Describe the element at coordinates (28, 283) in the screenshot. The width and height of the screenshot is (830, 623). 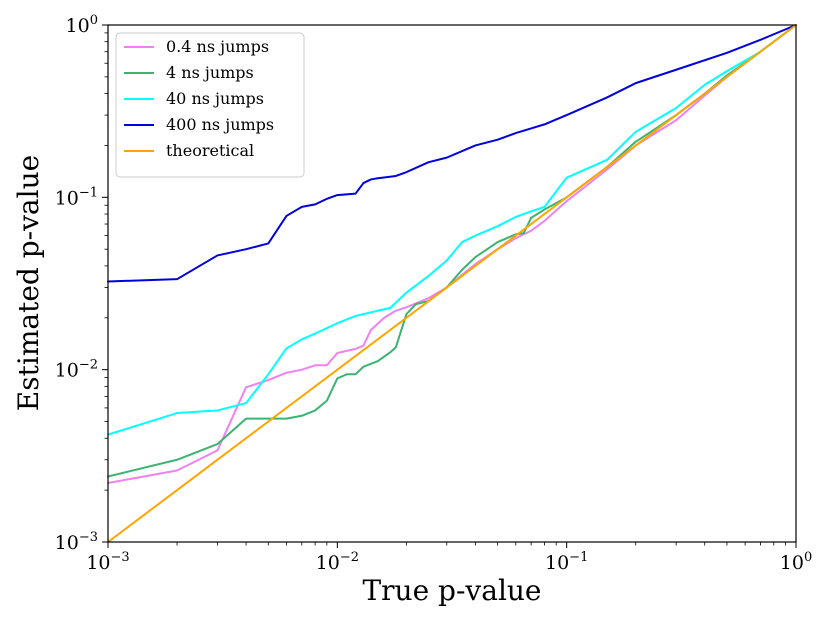
I see `y-axis-label: Estimated p-value` at that location.